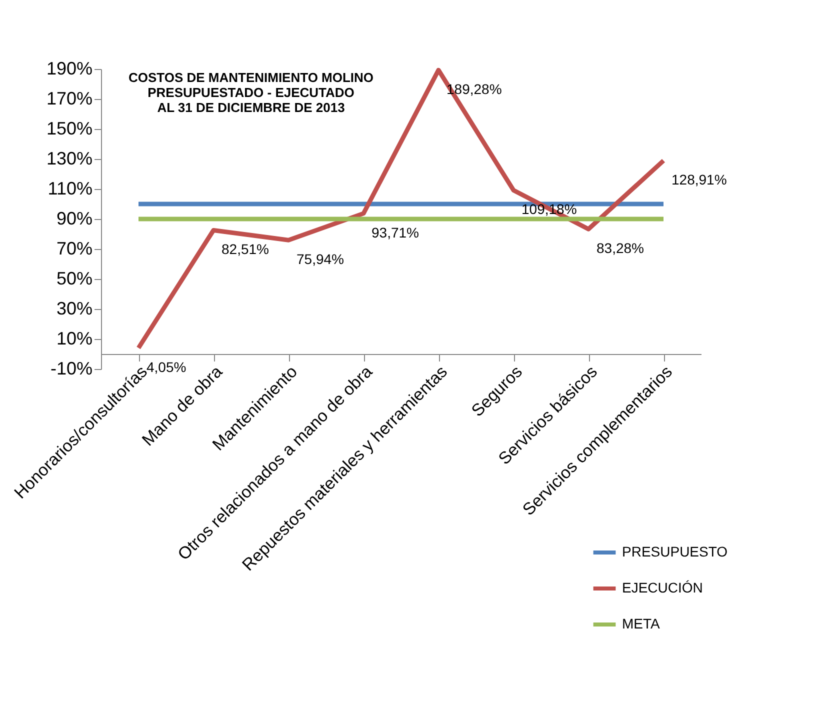  I want to click on y-tick-label: 30%, so click(74, 308).